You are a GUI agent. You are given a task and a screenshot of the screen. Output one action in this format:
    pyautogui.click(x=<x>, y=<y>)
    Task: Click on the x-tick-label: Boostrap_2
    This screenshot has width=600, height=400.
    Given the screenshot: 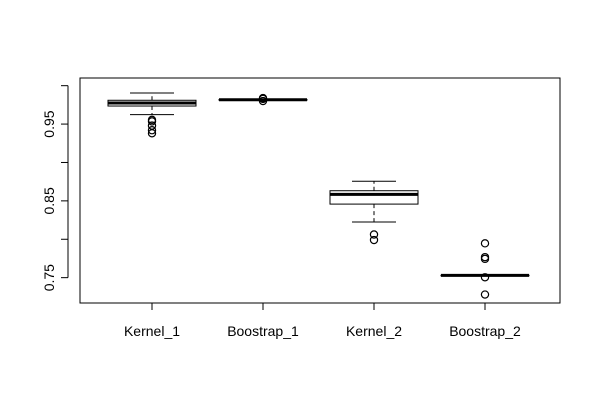 What is the action you would take?
    pyautogui.click(x=485, y=331)
    